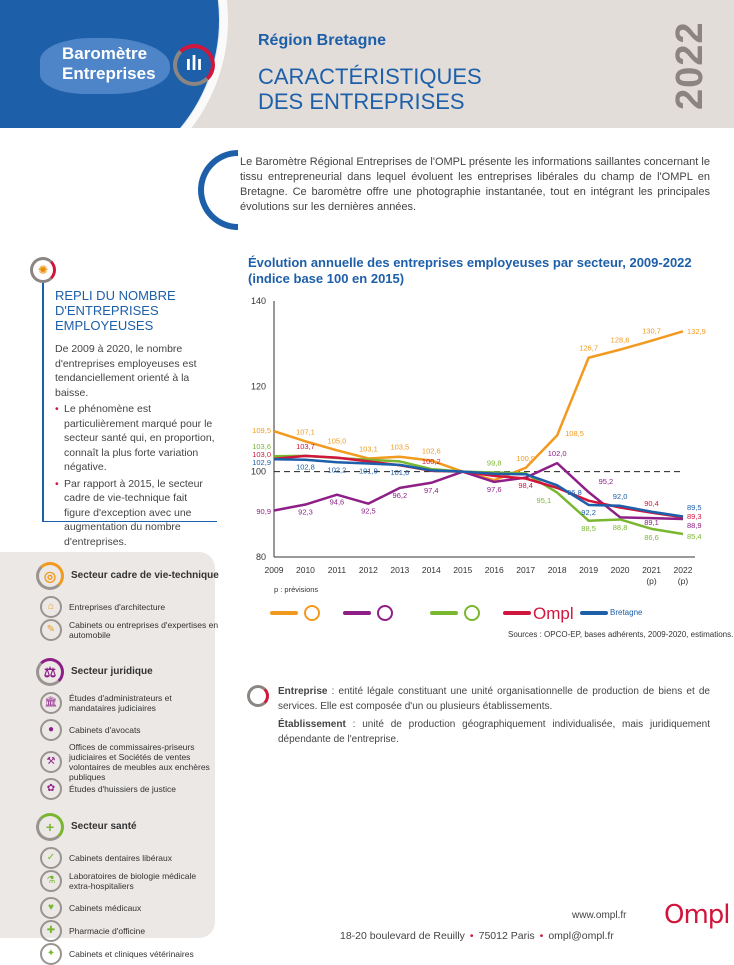  What do you see at coordinates (312, 613) in the screenshot?
I see `legend-cadre-de-vie-technique-icon` at bounding box center [312, 613].